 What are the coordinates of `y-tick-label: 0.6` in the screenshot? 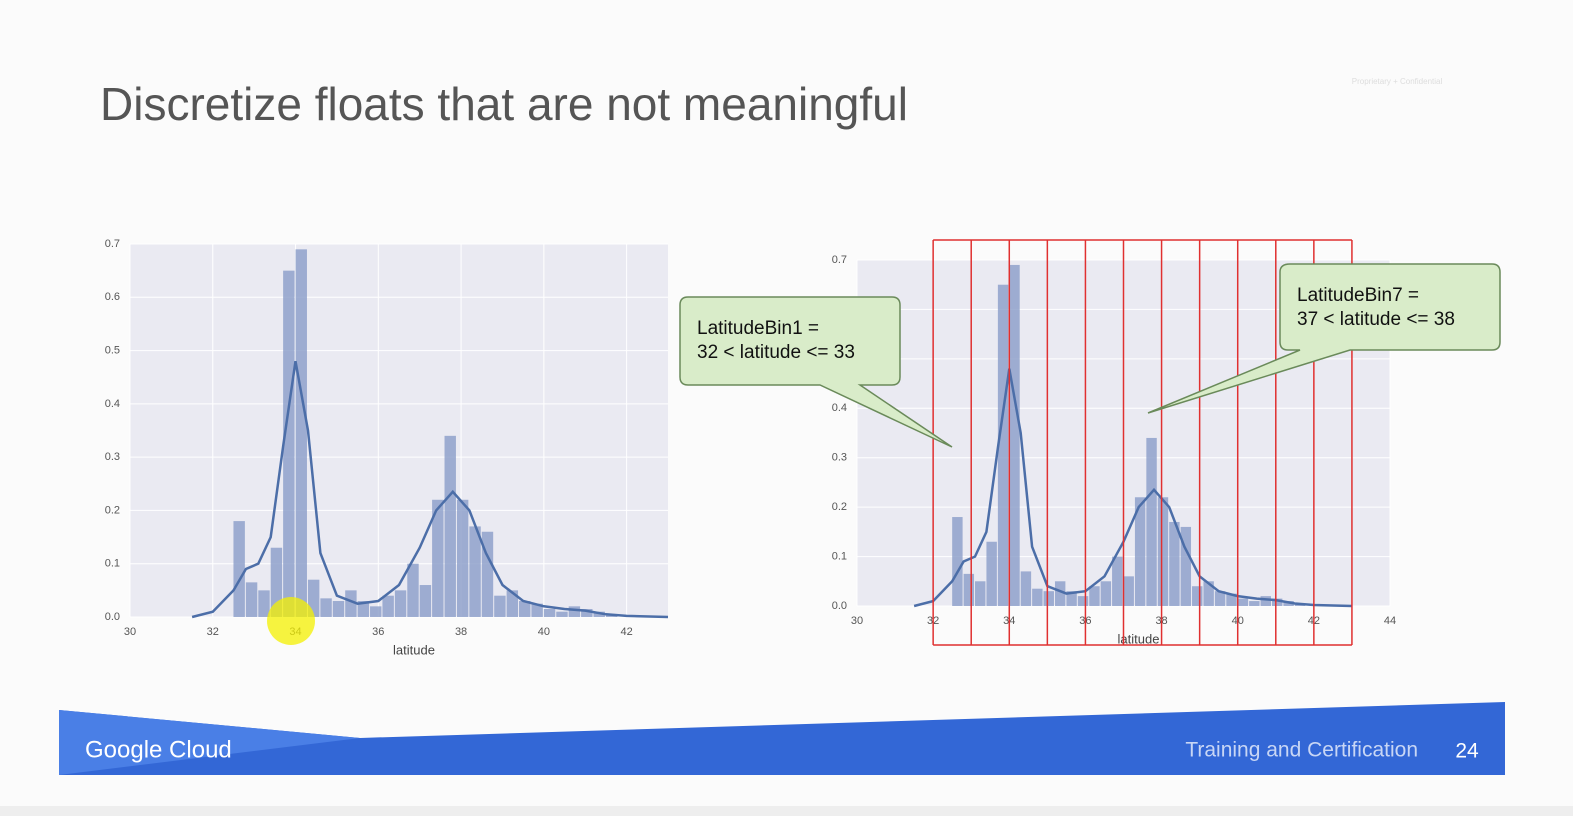 It's located at (112, 297).